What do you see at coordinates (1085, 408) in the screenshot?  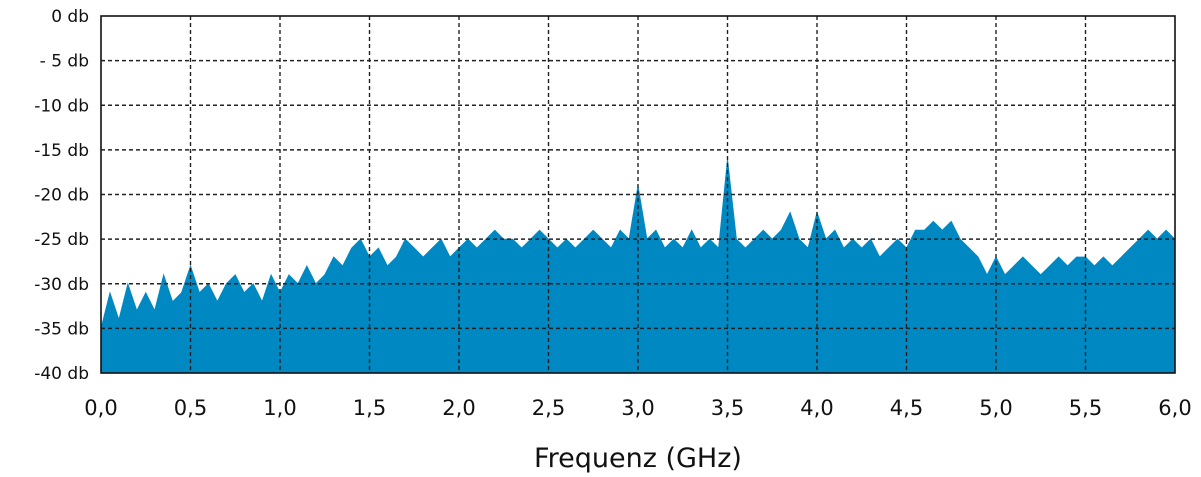 I see `x-tick-label: 5,5` at bounding box center [1085, 408].